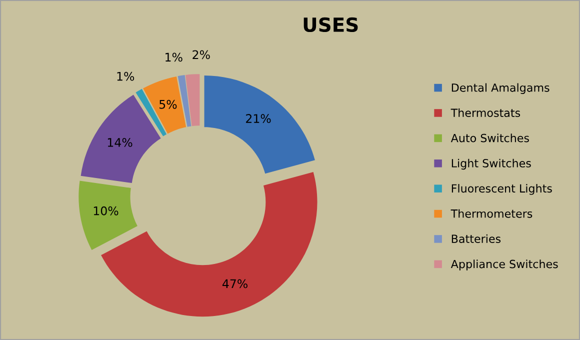  I want to click on data-label: 47%, so click(235, 283).